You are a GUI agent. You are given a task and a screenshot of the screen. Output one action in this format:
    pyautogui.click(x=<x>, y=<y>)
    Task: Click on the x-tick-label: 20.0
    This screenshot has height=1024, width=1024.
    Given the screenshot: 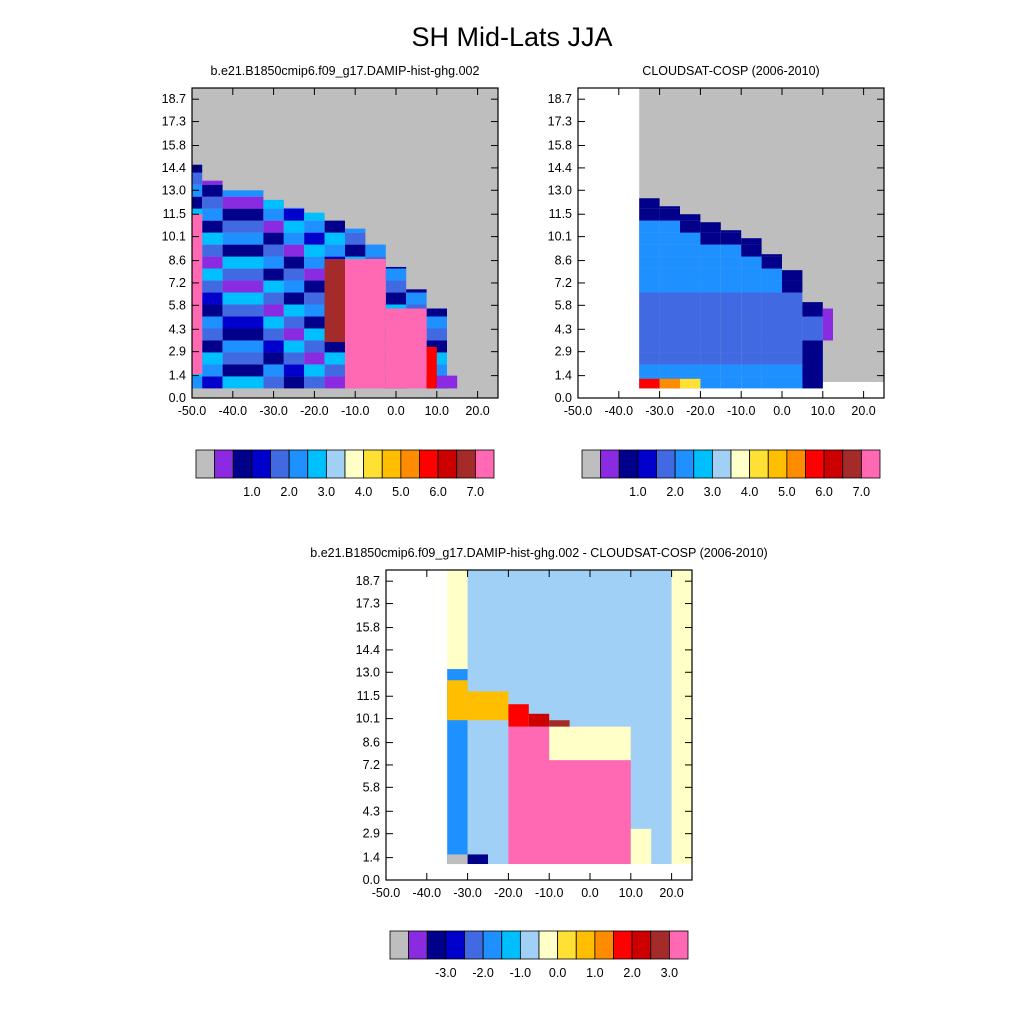 What is the action you would take?
    pyautogui.click(x=863, y=411)
    